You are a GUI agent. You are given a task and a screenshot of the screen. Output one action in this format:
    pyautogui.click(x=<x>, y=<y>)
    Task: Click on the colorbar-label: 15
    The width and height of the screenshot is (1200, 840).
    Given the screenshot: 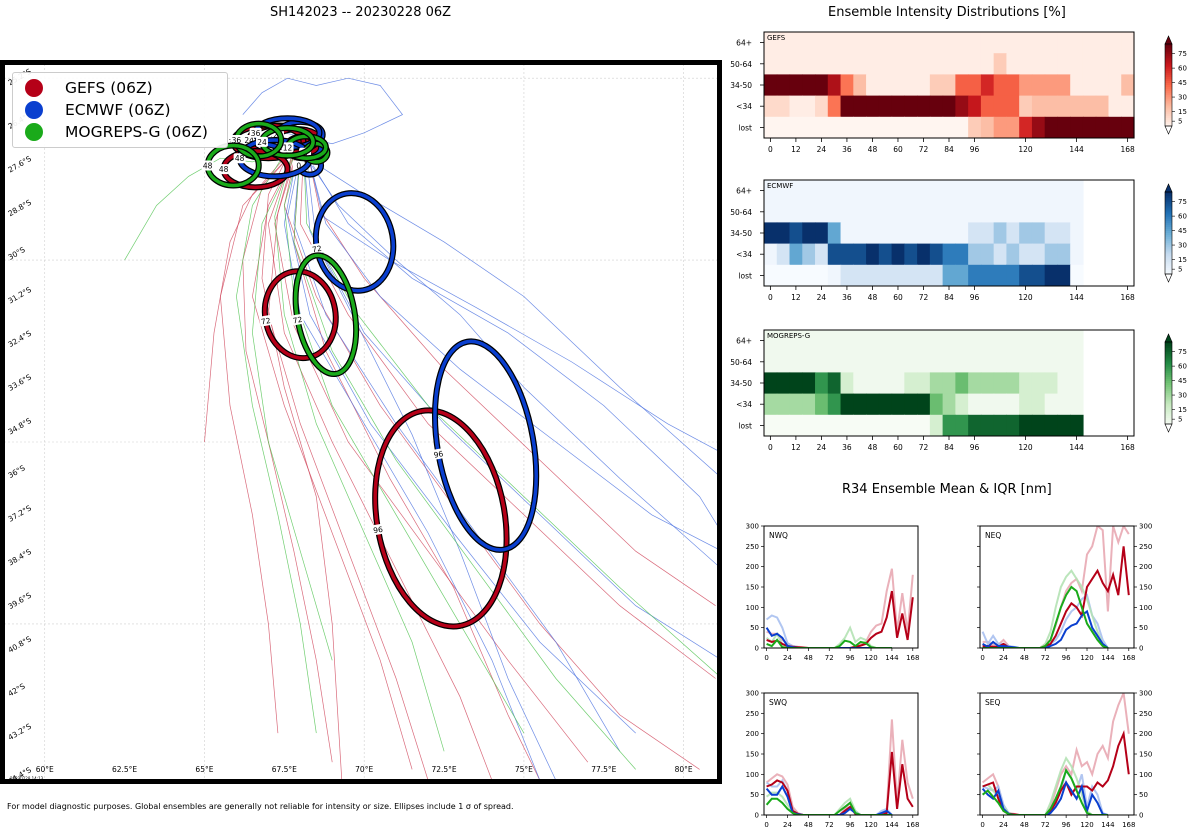 What is the action you would take?
    pyautogui.click(x=1182, y=410)
    